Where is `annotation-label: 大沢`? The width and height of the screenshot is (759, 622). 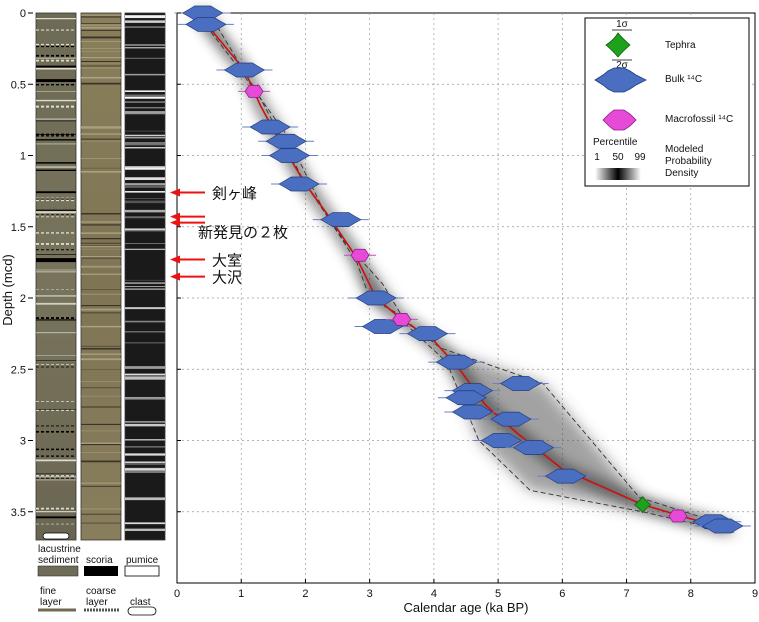 annotation-label: 大沢 is located at coordinates (227, 278).